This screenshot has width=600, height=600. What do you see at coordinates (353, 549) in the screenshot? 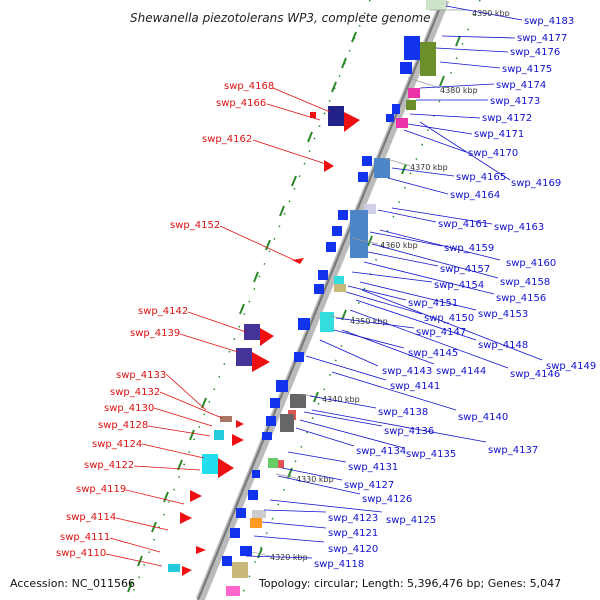
I see `gene-label-swp_4120: swp_4120` at bounding box center [353, 549].